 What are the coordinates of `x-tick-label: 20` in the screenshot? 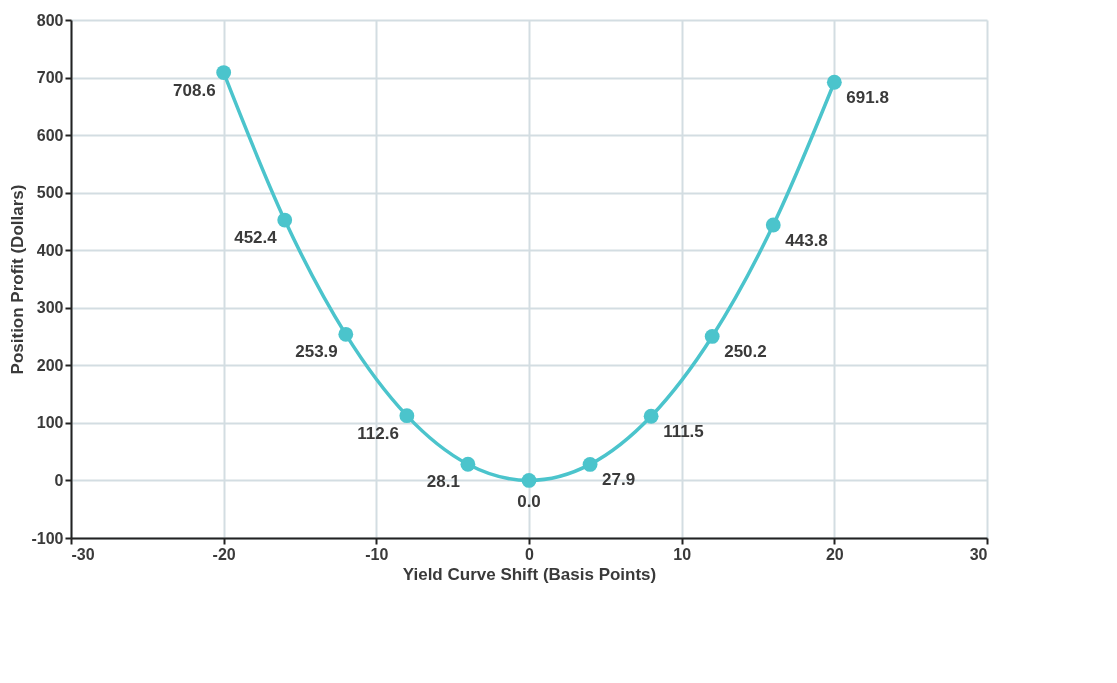 It's located at (834, 554).